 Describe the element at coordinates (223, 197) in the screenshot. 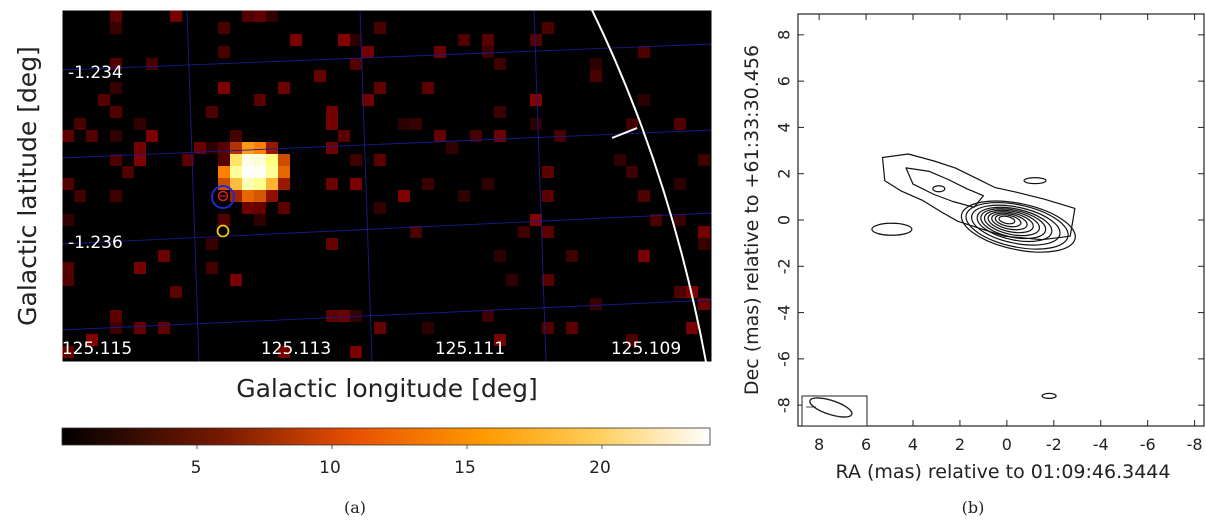

I see `source-circle` at that location.